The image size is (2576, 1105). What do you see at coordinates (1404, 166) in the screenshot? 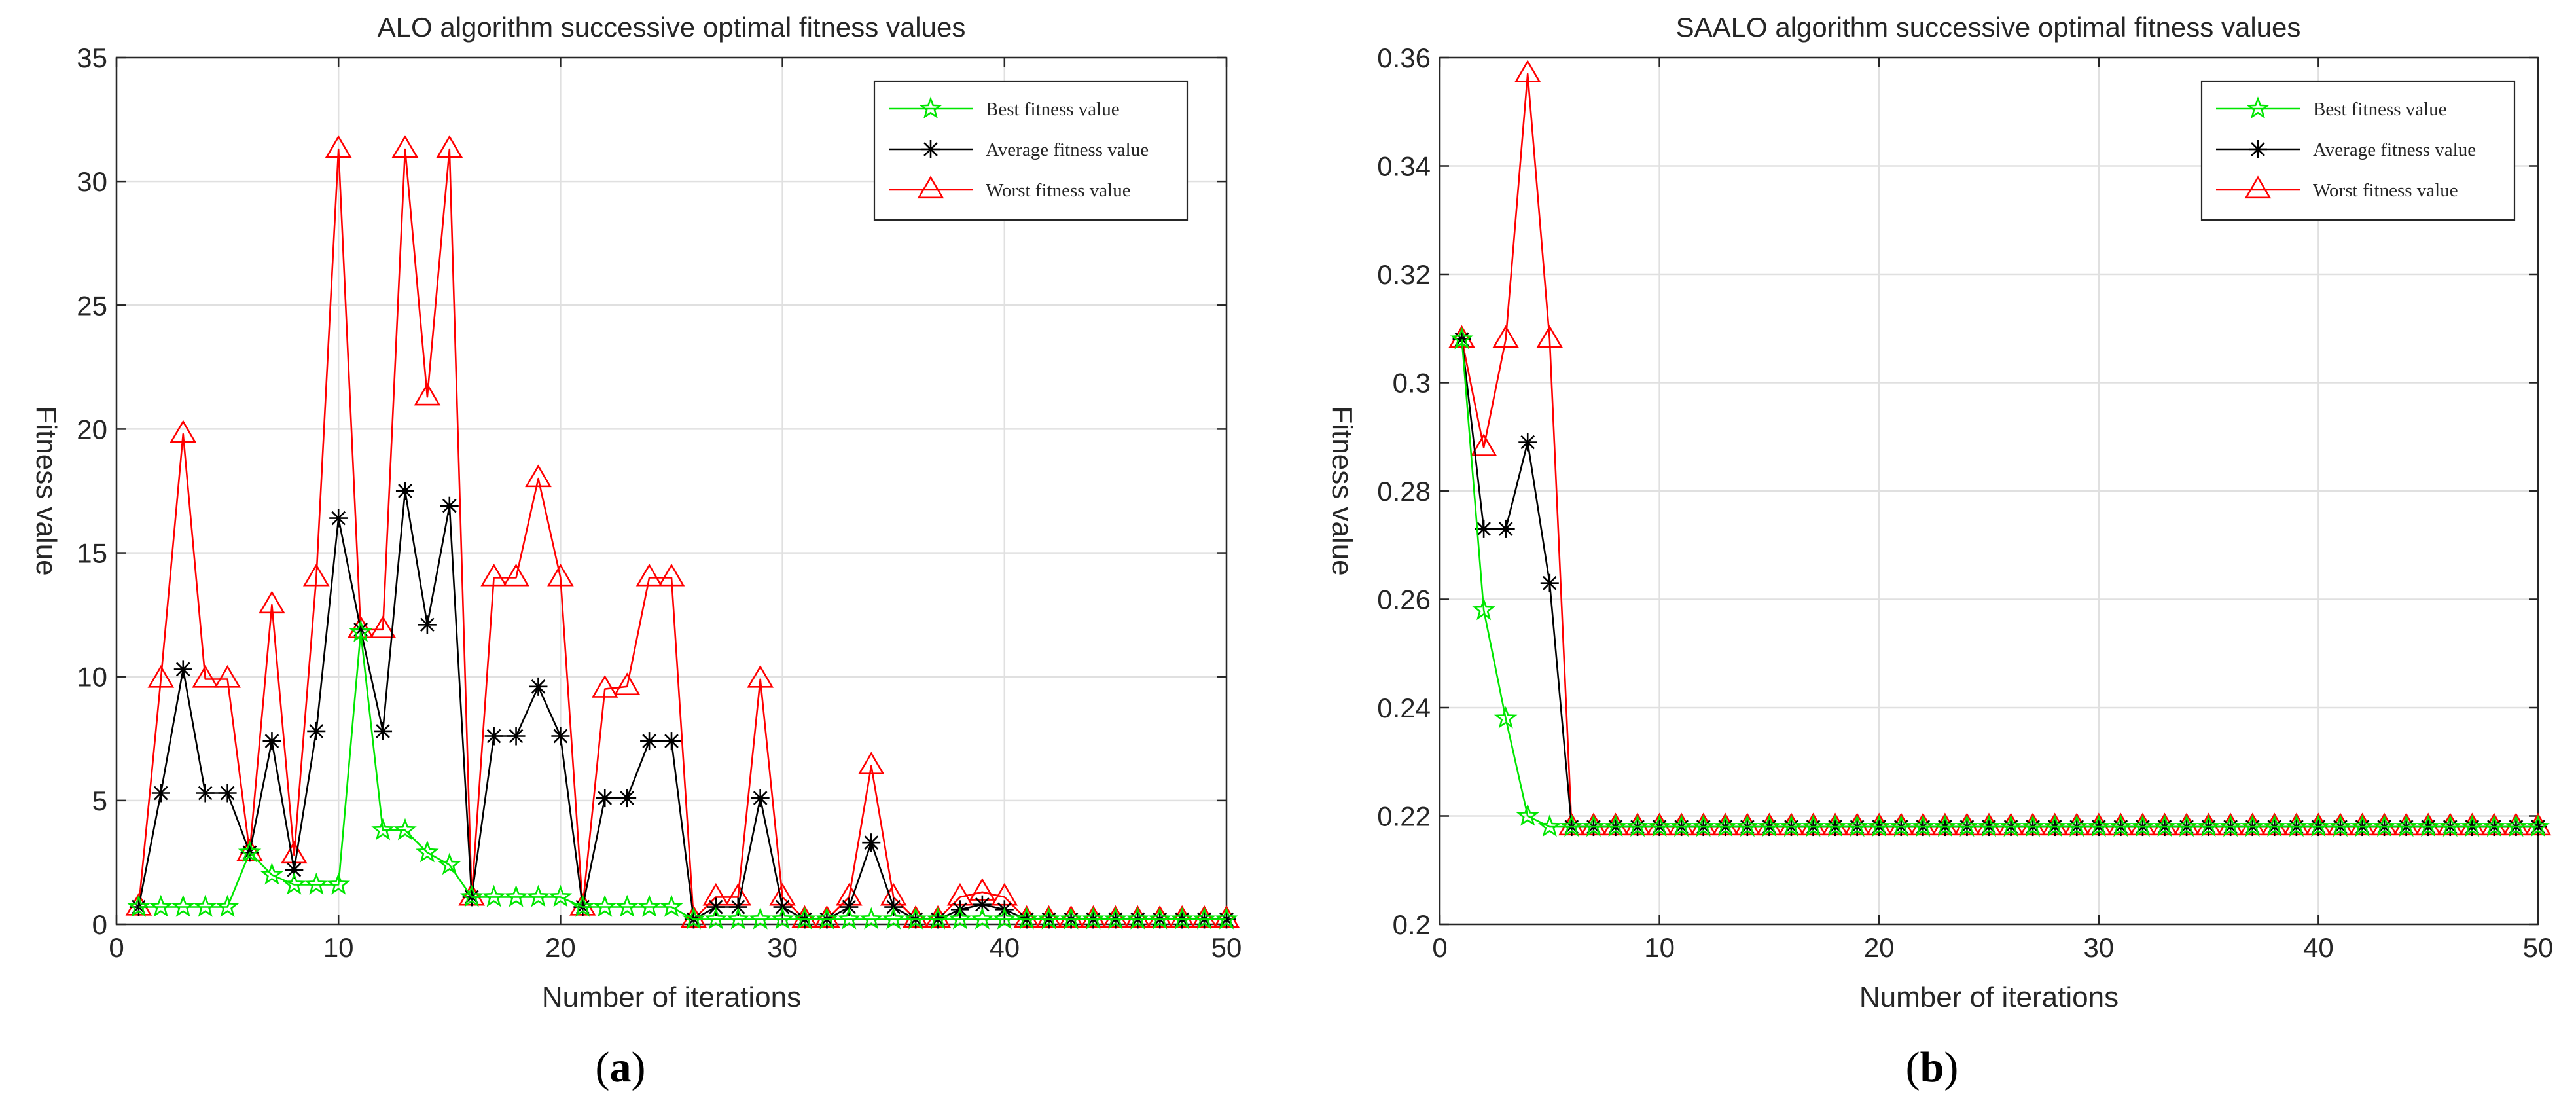
I see `y-tick-label: 0.34` at bounding box center [1404, 166].